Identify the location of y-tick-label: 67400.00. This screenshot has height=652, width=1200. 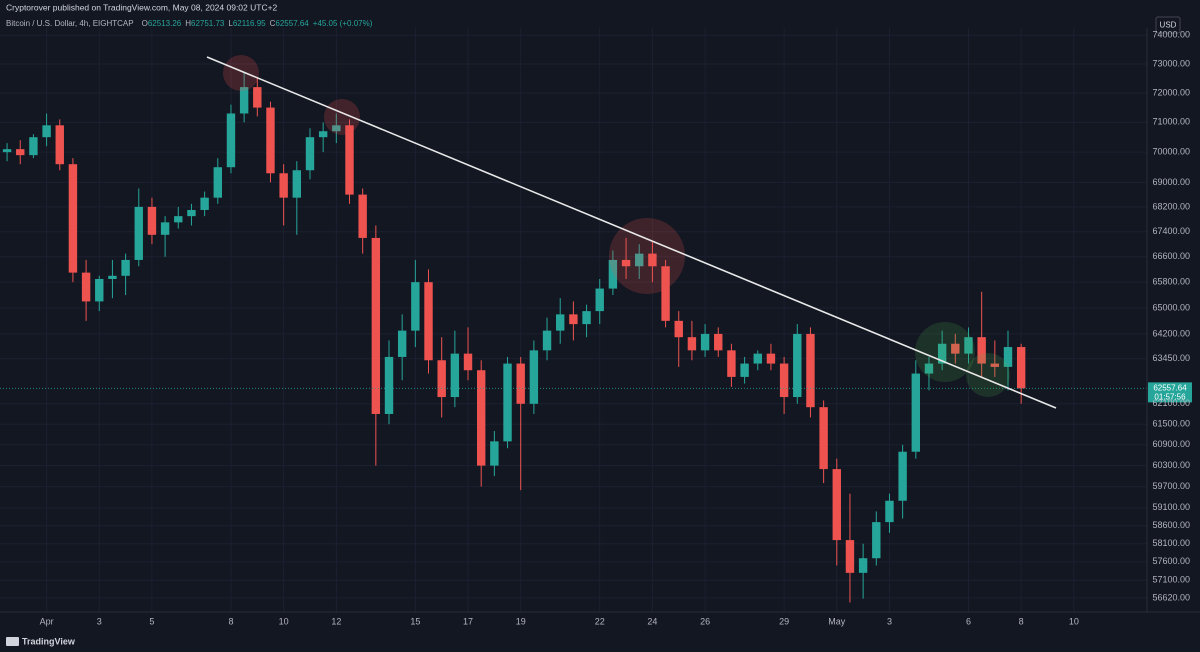
(1171, 231).